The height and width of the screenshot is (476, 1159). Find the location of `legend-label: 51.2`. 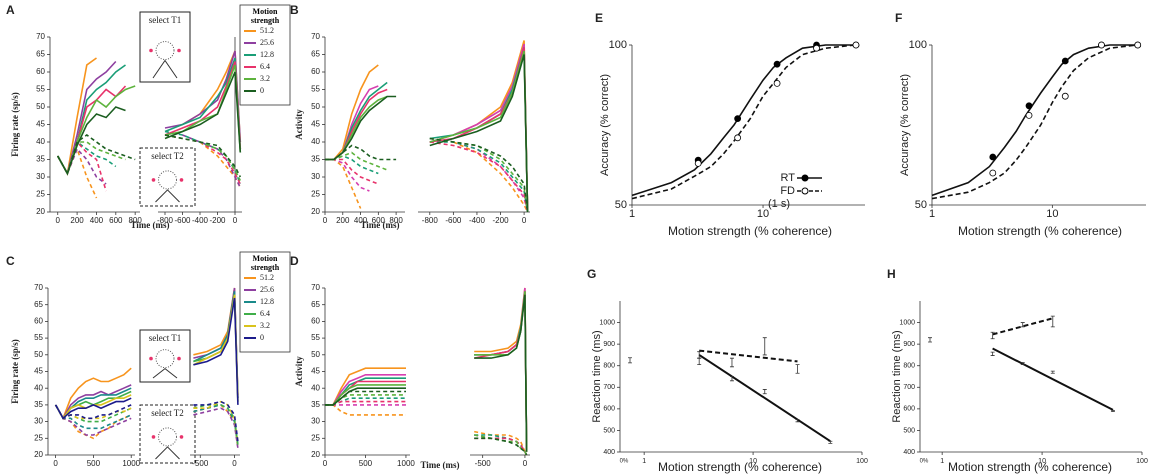

legend-label: 51.2 is located at coordinates (267, 277).